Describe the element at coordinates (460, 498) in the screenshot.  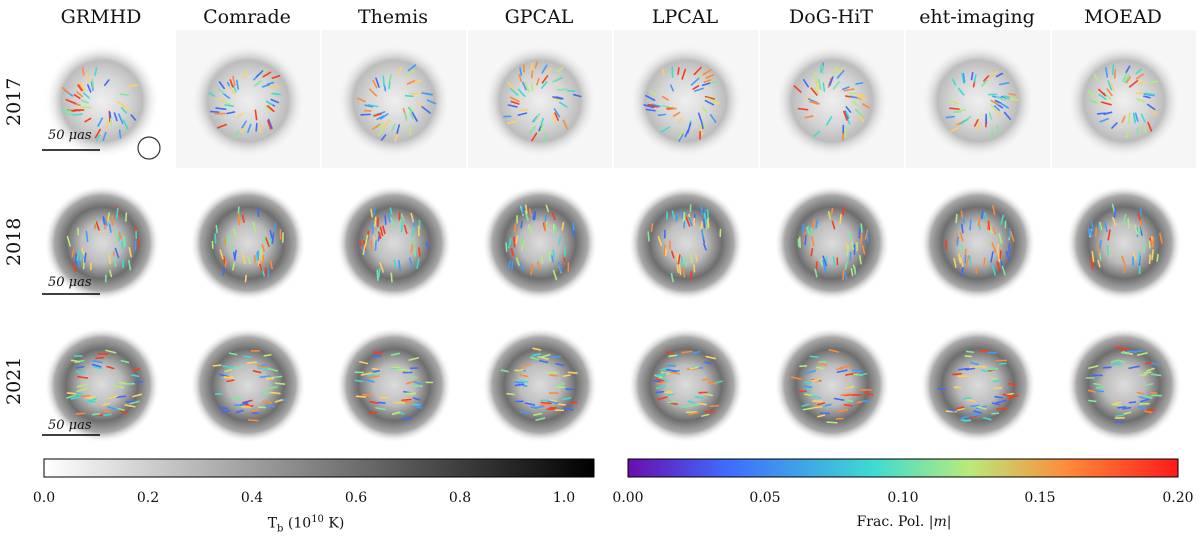
I see `colorbar-tb-tick: 0.8` at that location.